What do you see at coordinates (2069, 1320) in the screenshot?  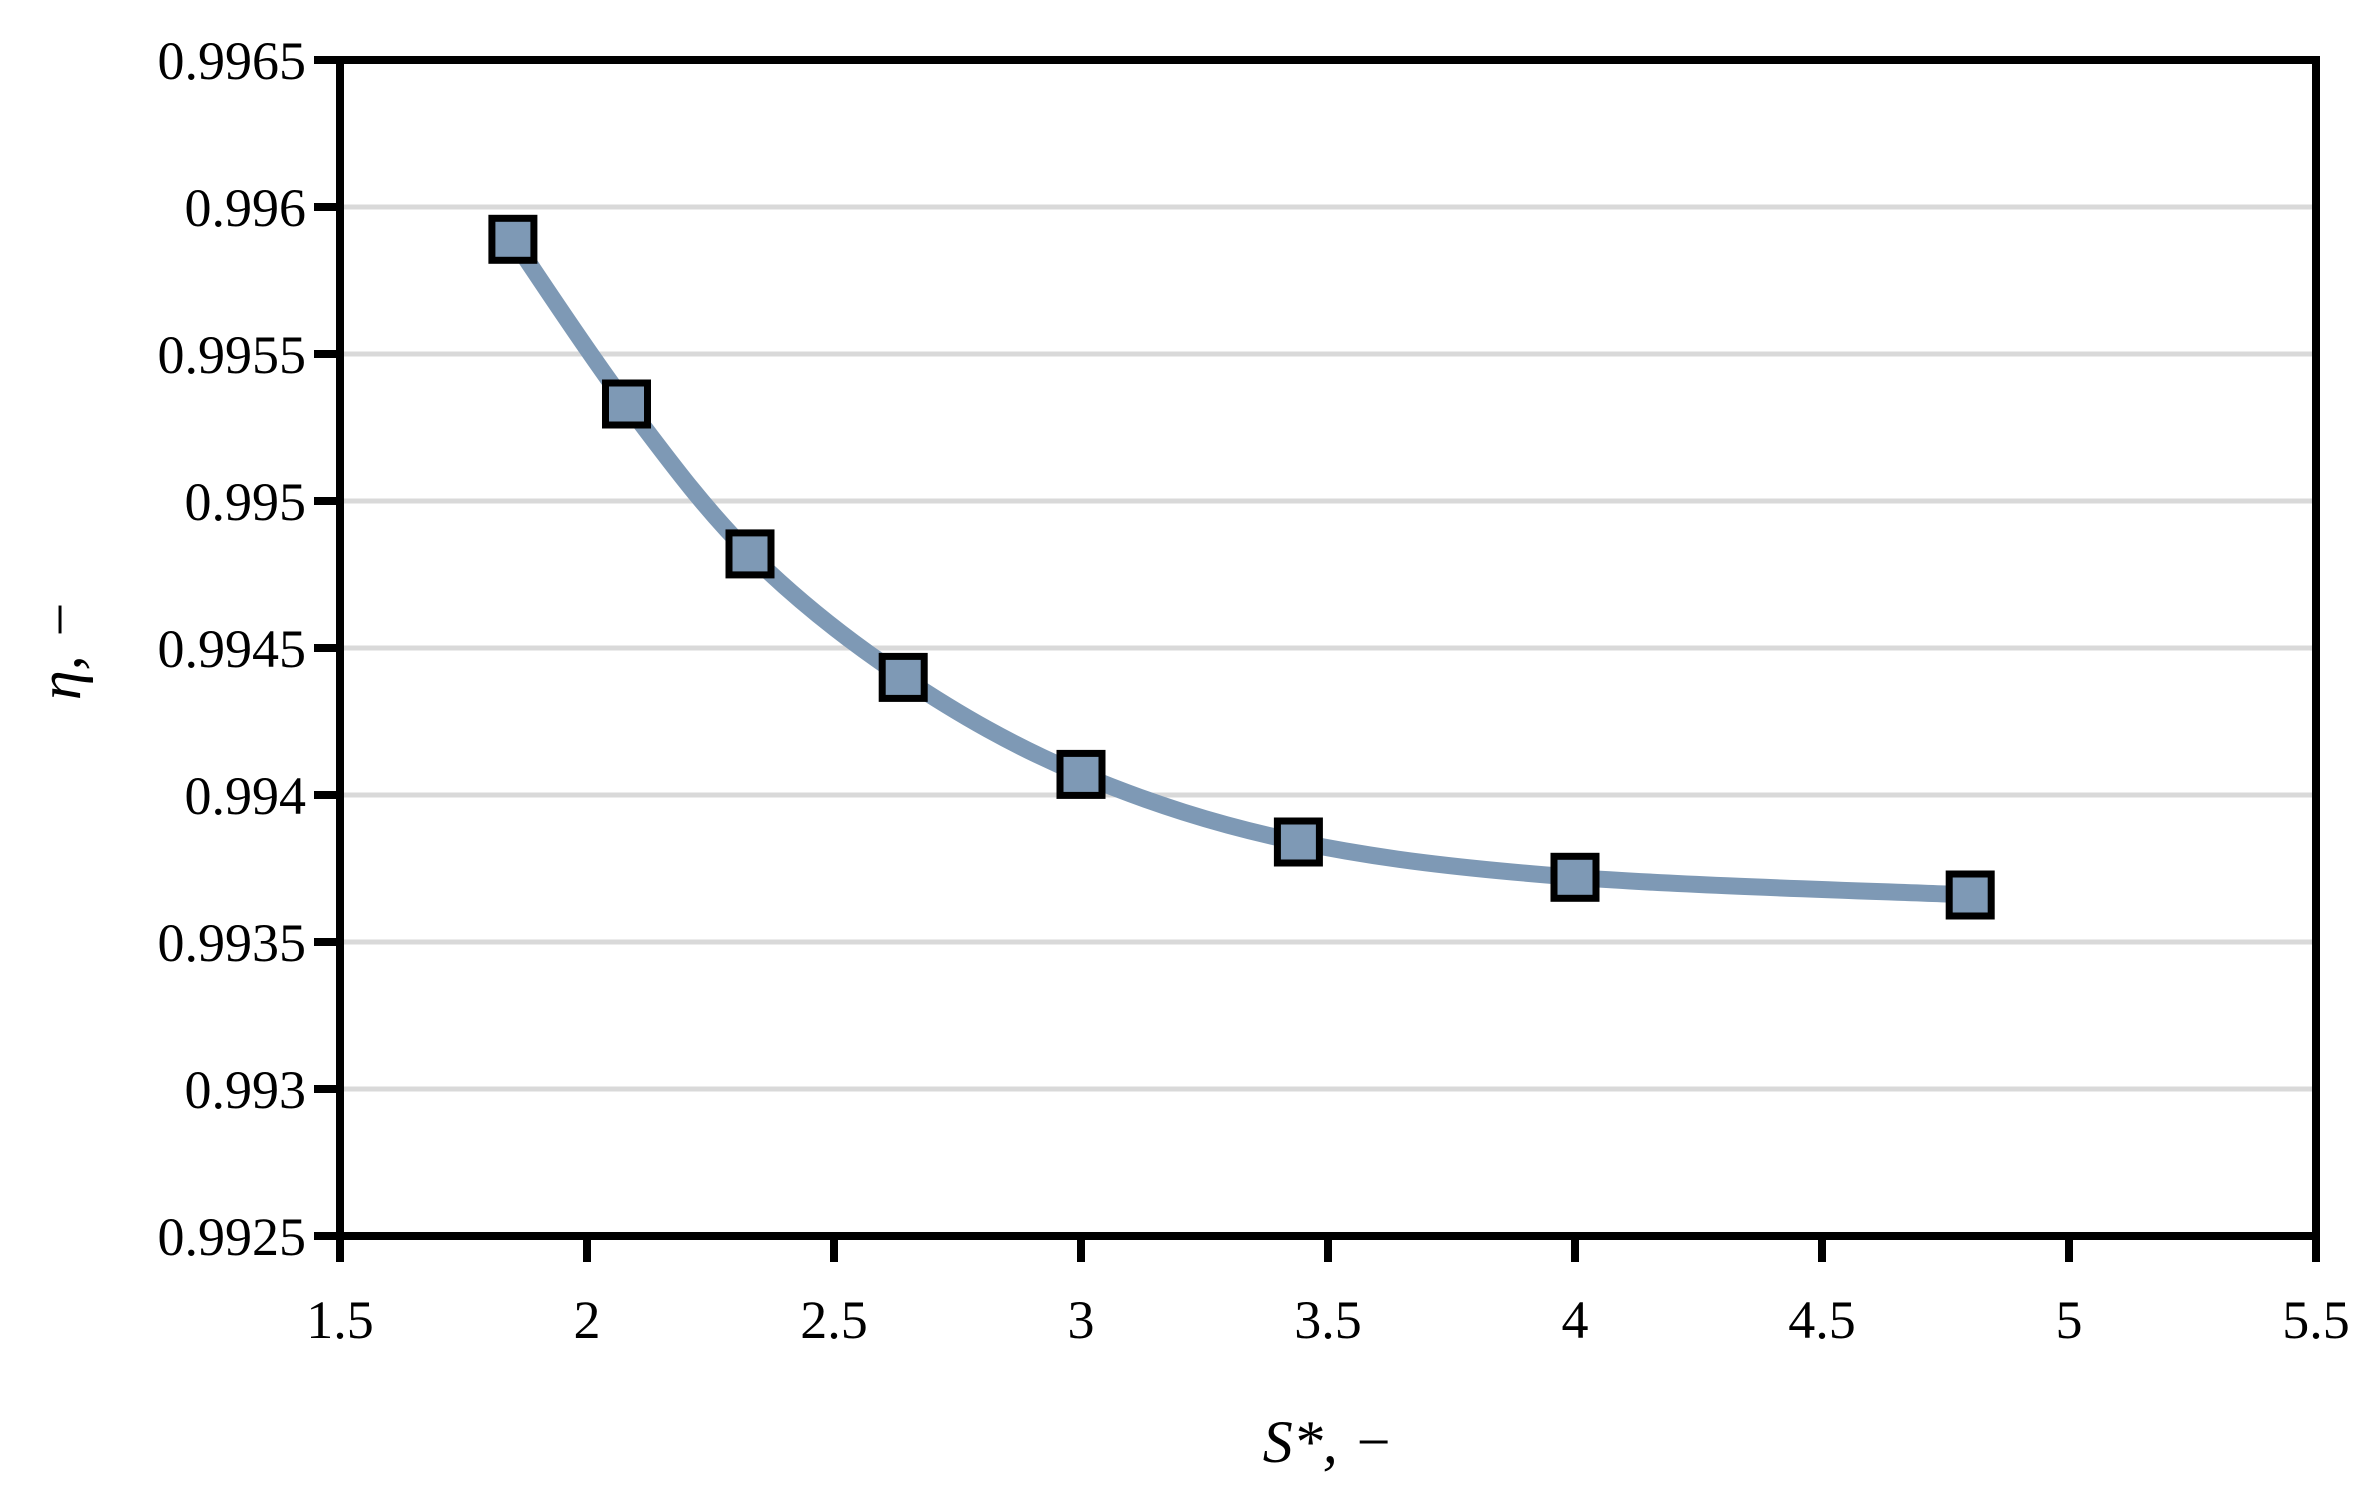 I see `x-tick-label: 5` at bounding box center [2069, 1320].